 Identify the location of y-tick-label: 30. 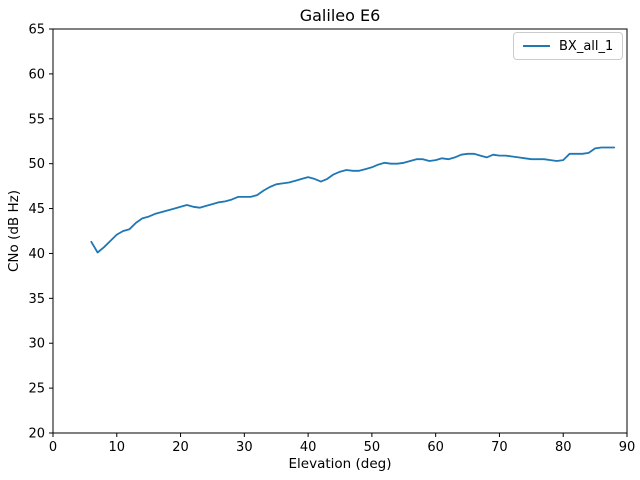
(36, 344).